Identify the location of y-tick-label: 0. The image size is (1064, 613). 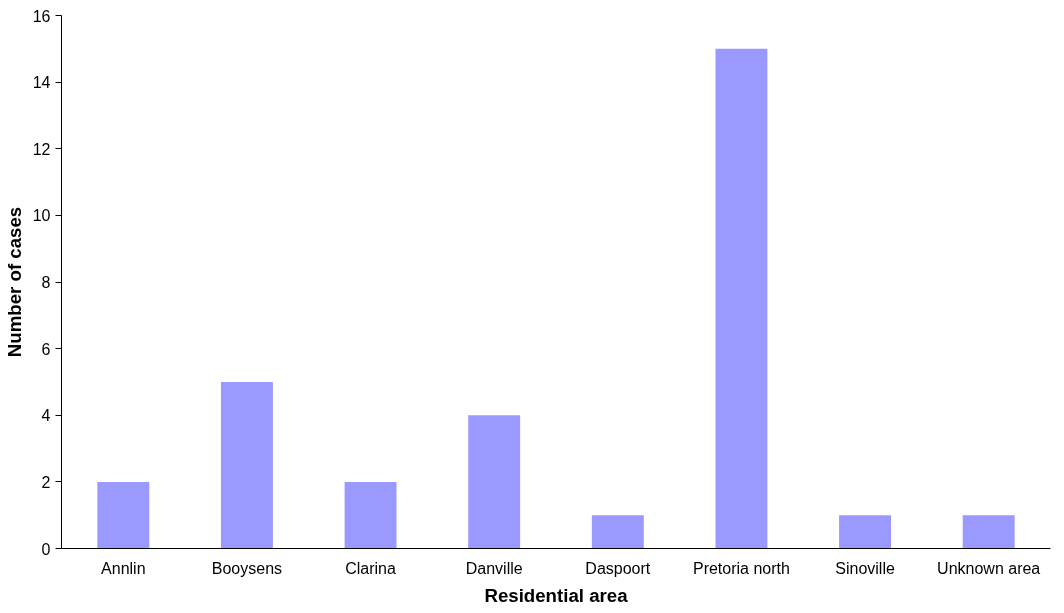
(46, 549).